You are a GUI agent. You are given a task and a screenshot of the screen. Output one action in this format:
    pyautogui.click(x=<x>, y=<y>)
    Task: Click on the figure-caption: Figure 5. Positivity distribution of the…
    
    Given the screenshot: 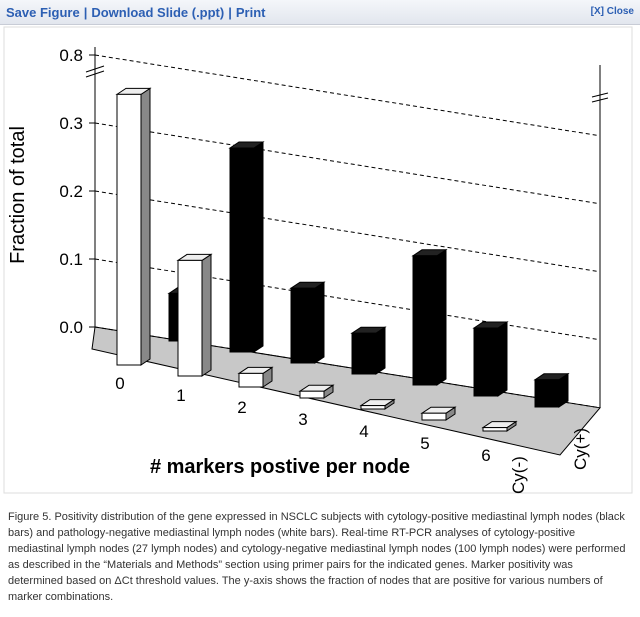 What is the action you would take?
    pyautogui.click(x=317, y=557)
    